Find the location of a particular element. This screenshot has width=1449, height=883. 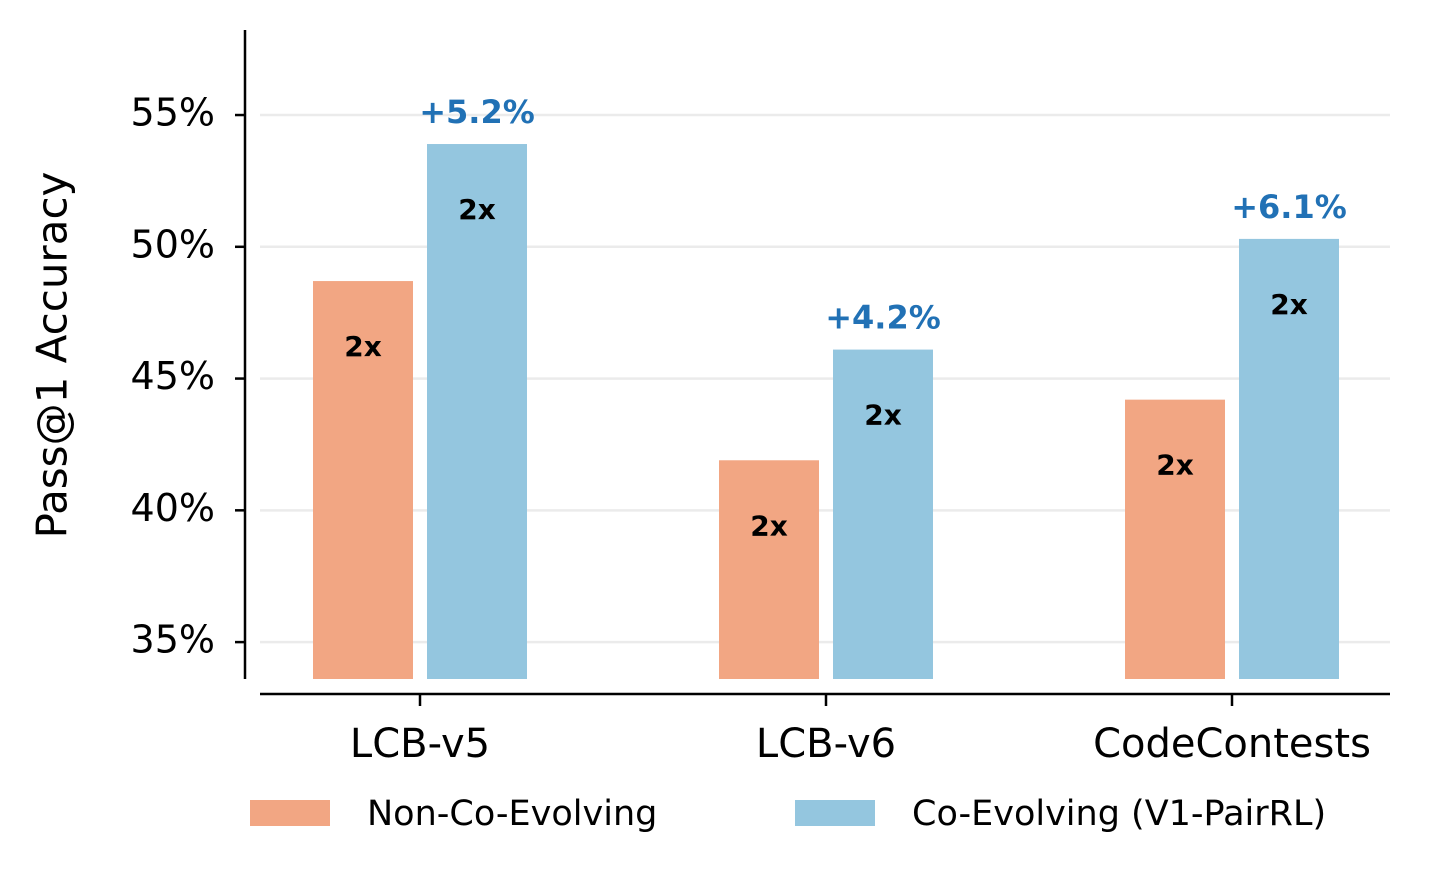

delta-label: +4.2% is located at coordinates (883, 318).